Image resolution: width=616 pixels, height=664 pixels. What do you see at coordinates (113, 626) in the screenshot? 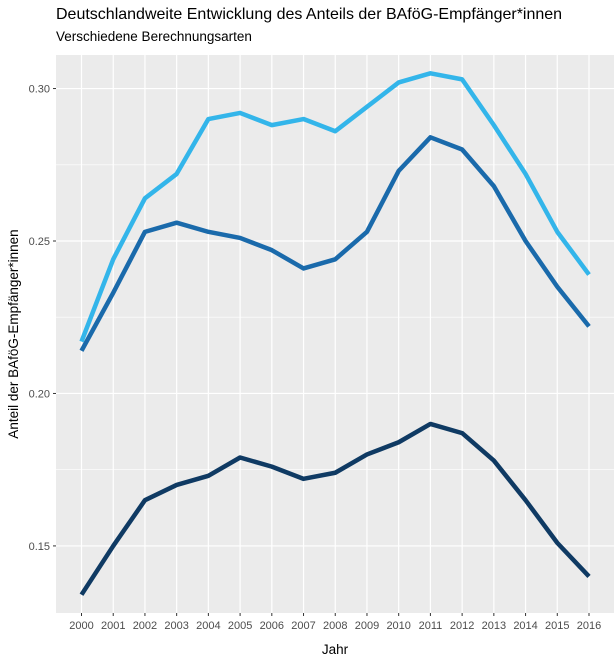
I see `x-tick-label: 2001` at bounding box center [113, 626].